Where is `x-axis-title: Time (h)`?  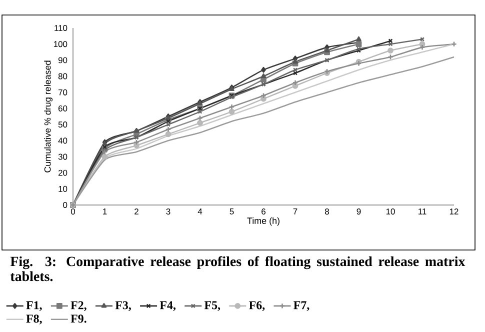
x-axis-title: Time (h) is located at coordinates (263, 221).